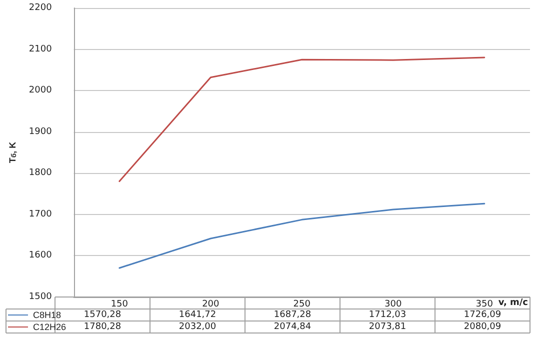 Image resolution: width=538 pixels, height=343 pixels. I want to click on y-tick-label: 2000, so click(40, 91).